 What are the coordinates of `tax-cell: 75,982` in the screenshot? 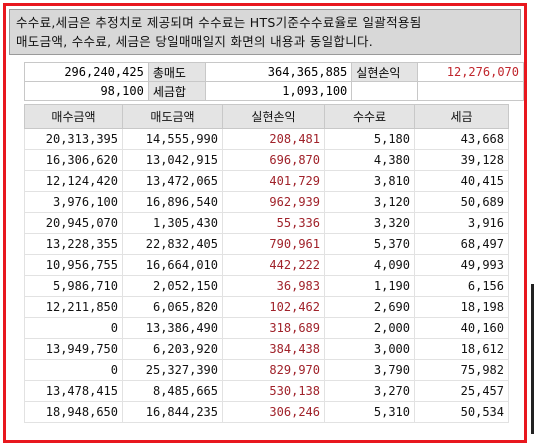 It's located at (461, 370).